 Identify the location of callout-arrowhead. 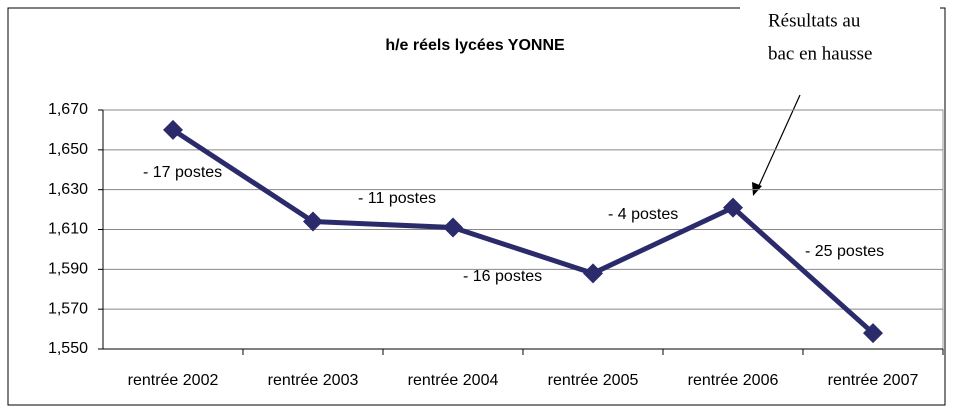
(757, 189).